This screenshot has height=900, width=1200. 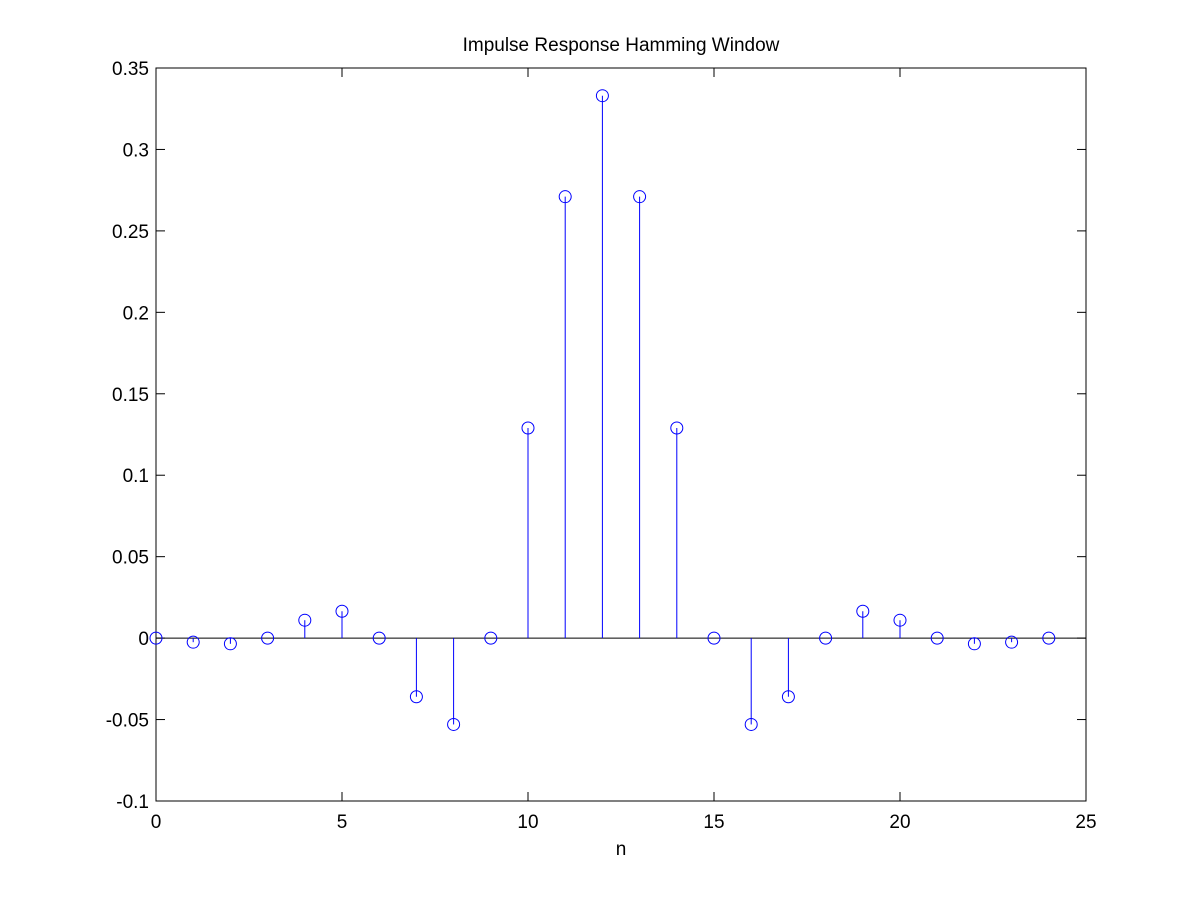 What do you see at coordinates (132, 802) in the screenshot?
I see `y-tick-label: -0.1` at bounding box center [132, 802].